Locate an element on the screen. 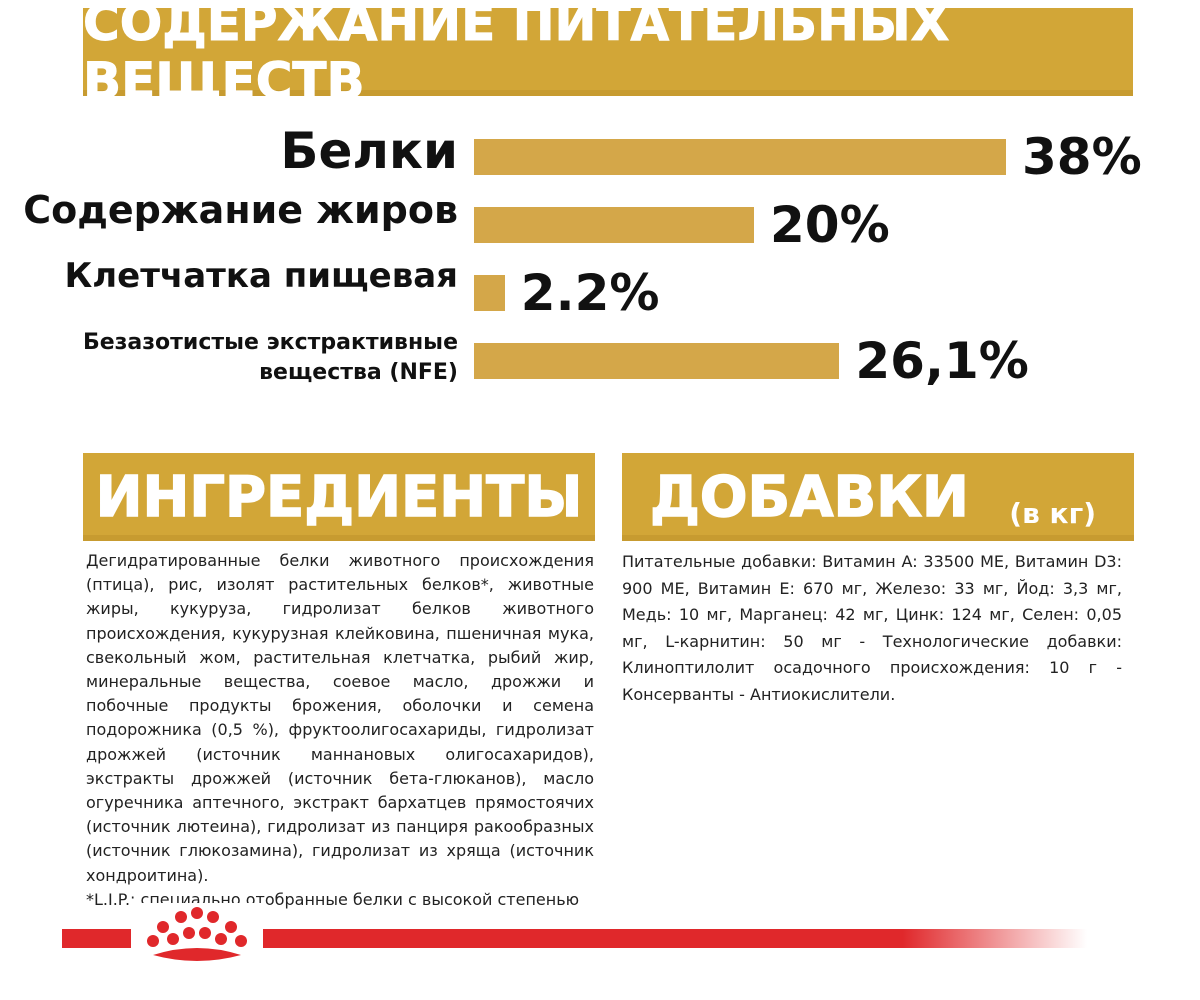 The image size is (1200, 1000). royal-canin-crown-icon is located at coordinates (197, 934).